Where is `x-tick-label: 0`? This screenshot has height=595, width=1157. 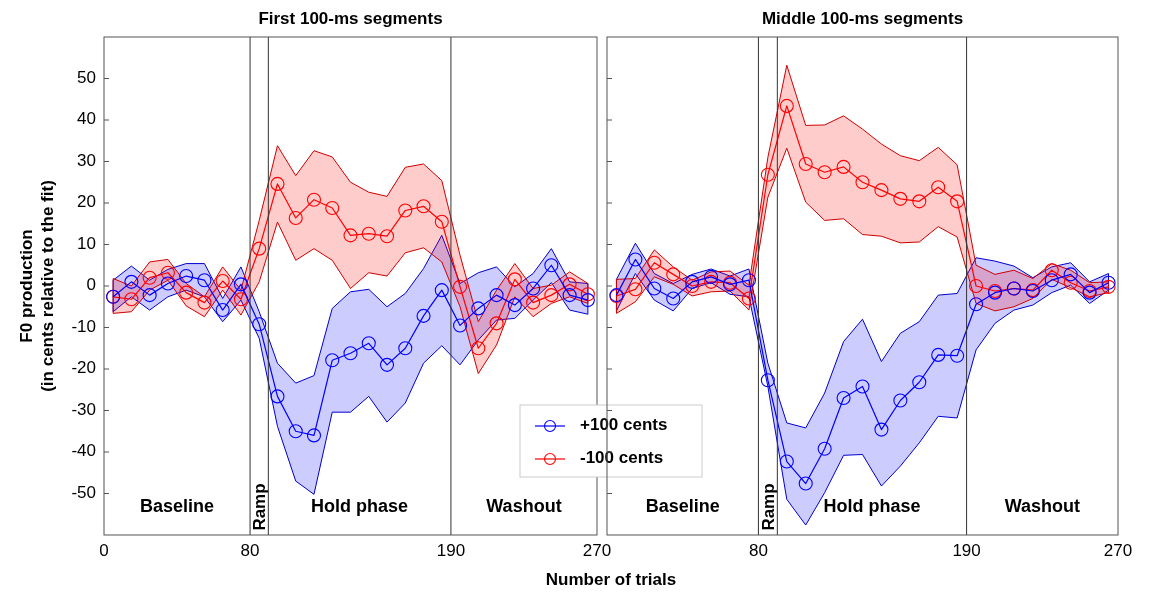 x-tick-label: 0 is located at coordinates (104, 550).